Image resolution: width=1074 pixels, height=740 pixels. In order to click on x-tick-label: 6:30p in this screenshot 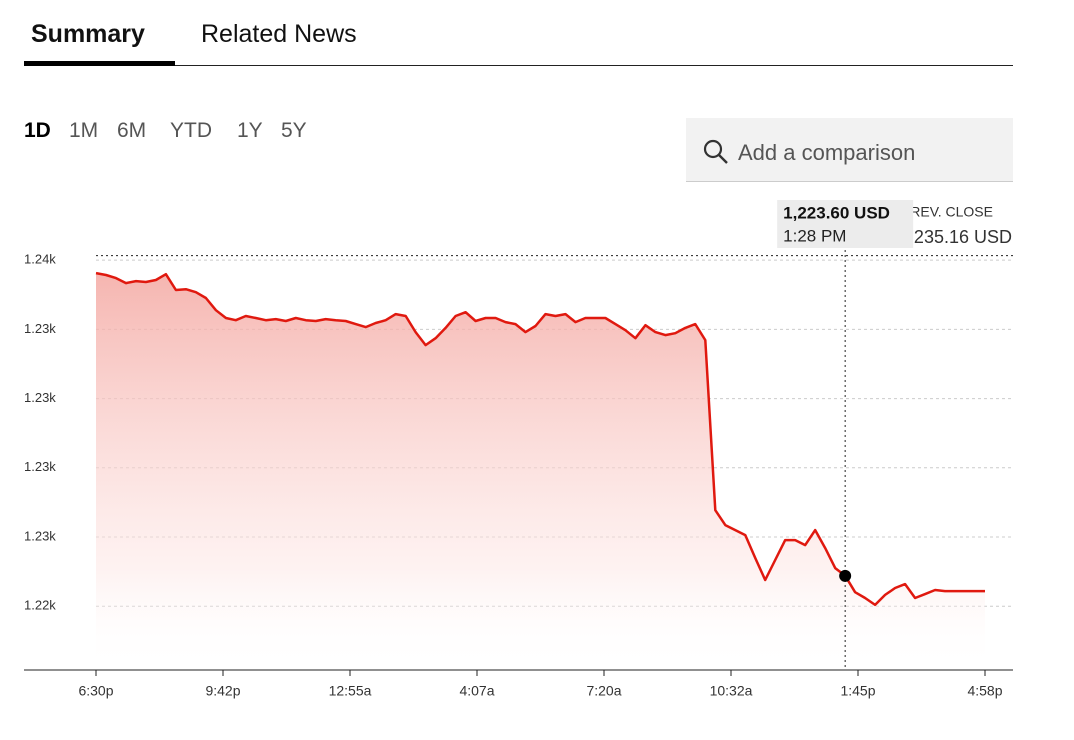, I will do `click(95, 691)`.